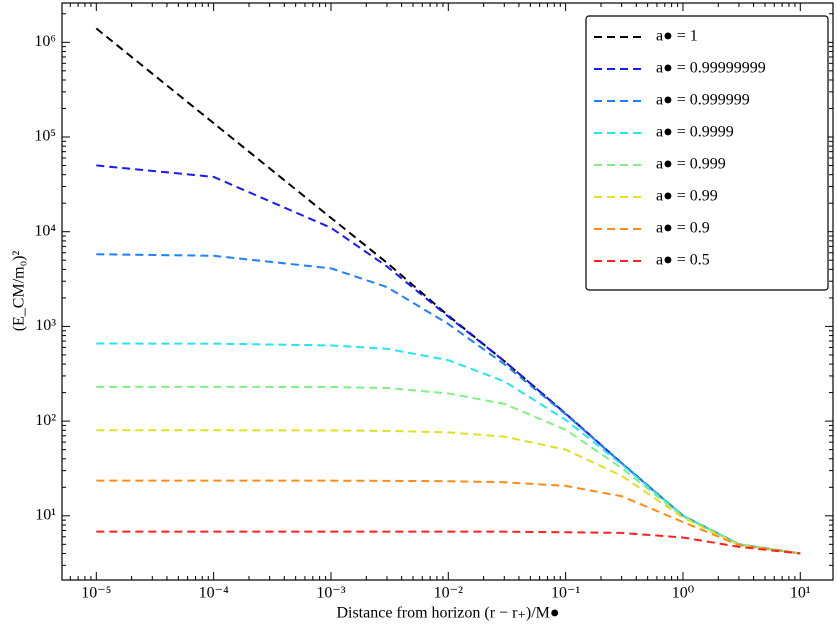  Describe the element at coordinates (45, 136) in the screenshot. I see `y-tick-label: 10⁵` at that location.